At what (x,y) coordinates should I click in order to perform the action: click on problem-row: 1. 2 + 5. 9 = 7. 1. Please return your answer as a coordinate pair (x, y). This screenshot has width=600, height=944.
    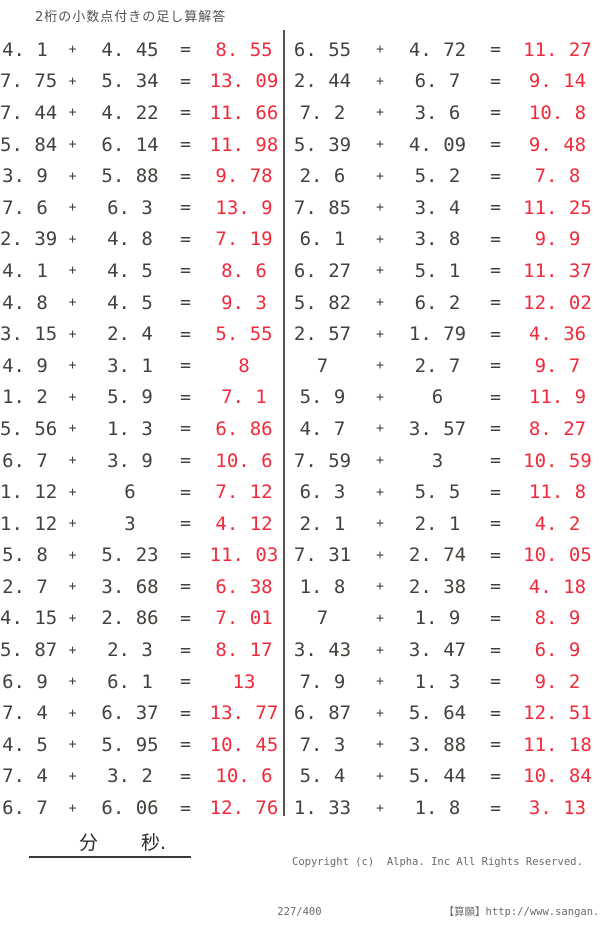
    Looking at the image, I should click on (141, 398).